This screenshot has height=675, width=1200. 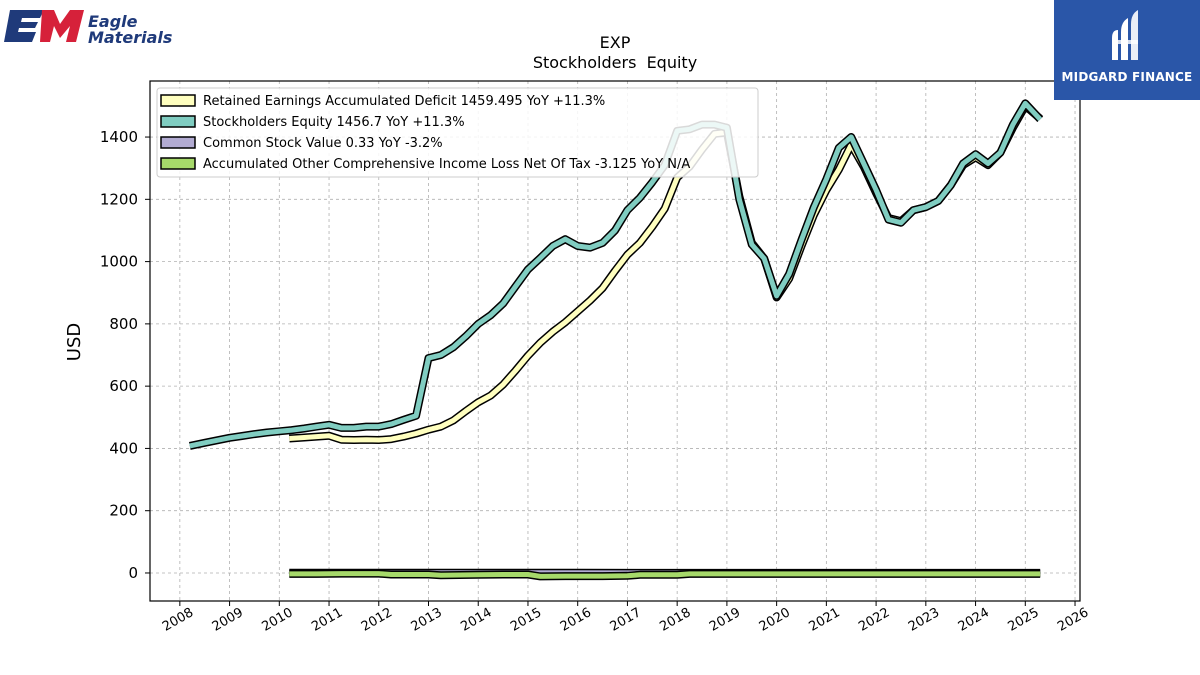 What do you see at coordinates (327, 620) in the screenshot?
I see `x-tick-label: 2011` at bounding box center [327, 620].